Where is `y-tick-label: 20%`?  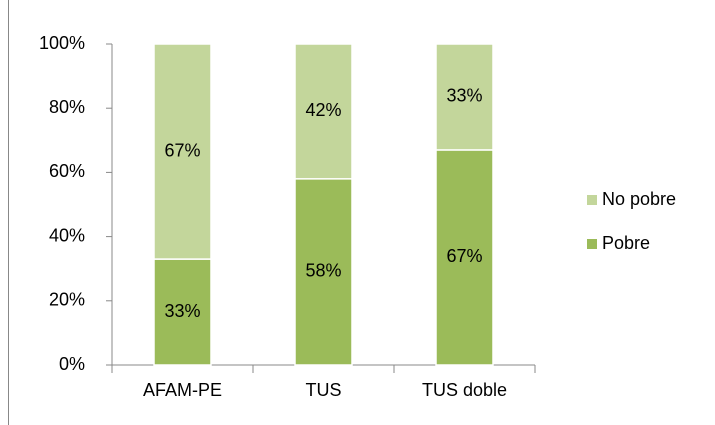
y-tick-label: 20% is located at coordinates (67, 300).